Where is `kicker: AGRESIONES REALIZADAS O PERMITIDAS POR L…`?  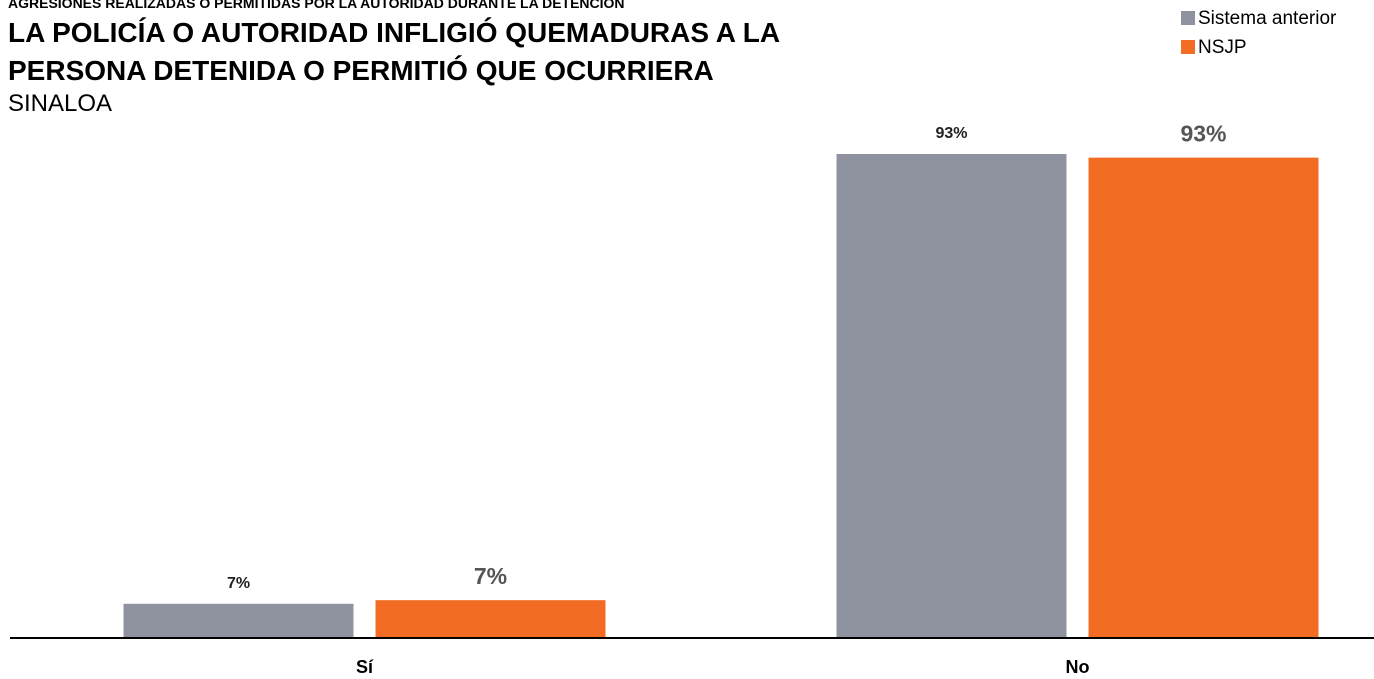 kicker: AGRESIONES REALIZADAS O PERMITIDAS POR L… is located at coordinates (316, 5).